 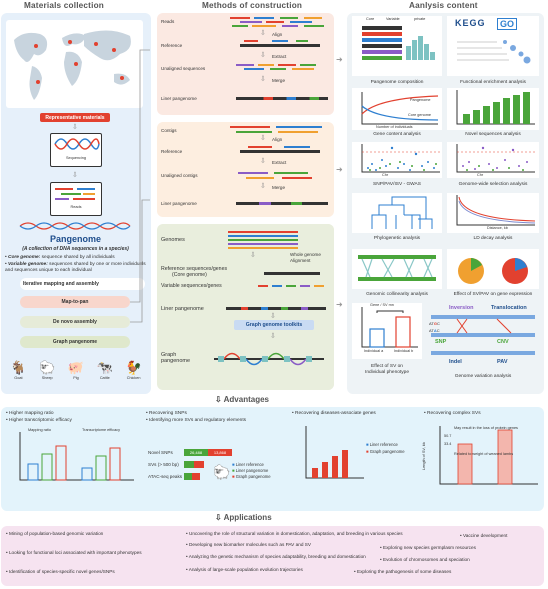 What do you see at coordinates (493, 184) in the screenshot?
I see `selection-caption: Genome-wide selection analysis` at bounding box center [493, 184].